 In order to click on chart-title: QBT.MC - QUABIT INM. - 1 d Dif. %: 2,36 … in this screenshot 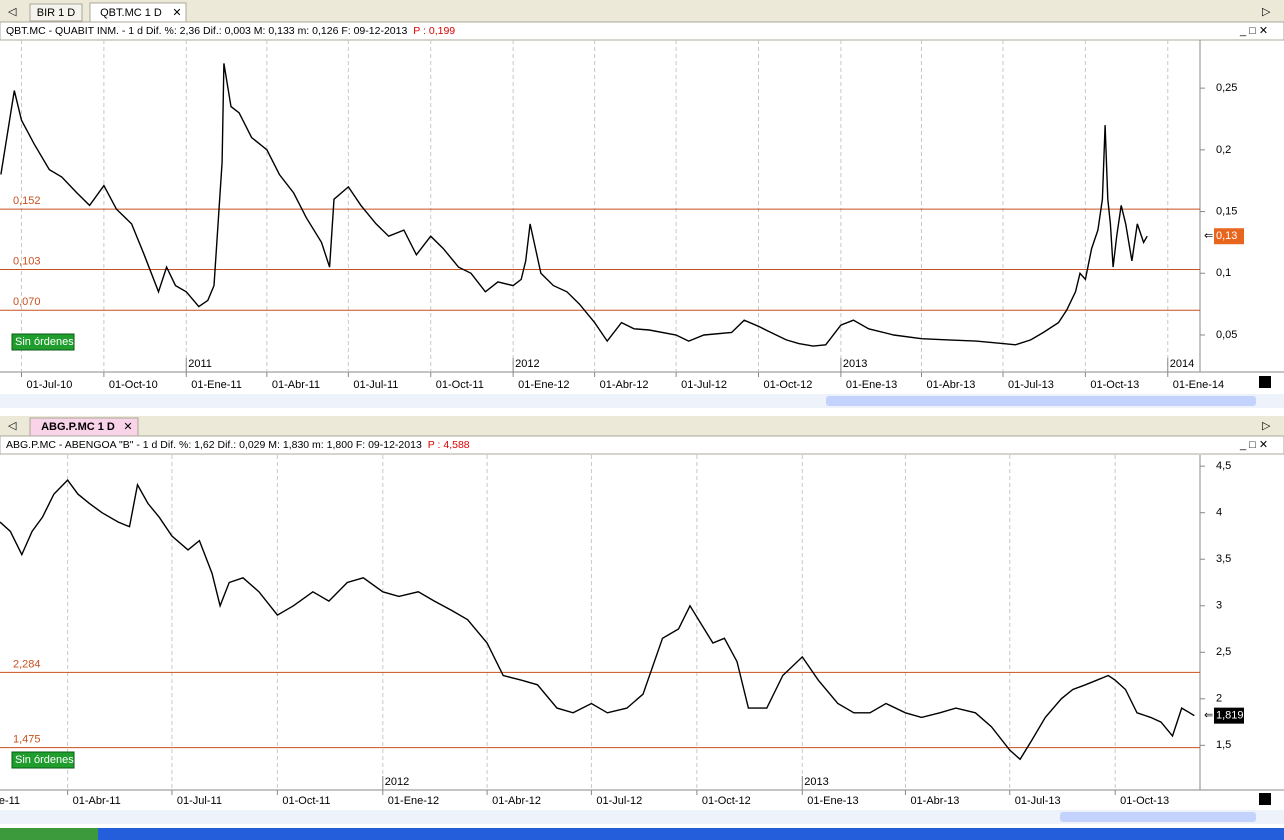, I will do `click(206, 31)`.